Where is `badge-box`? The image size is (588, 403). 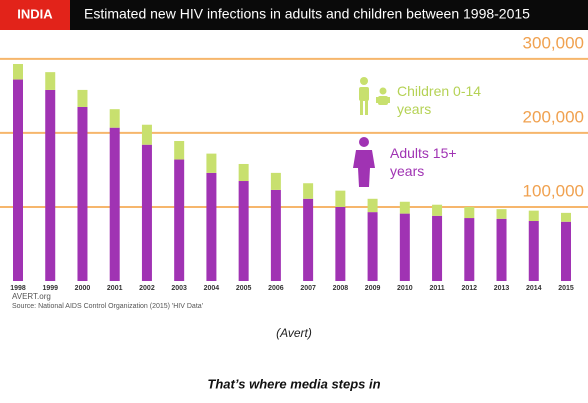 badge-box is located at coordinates (35, 15).